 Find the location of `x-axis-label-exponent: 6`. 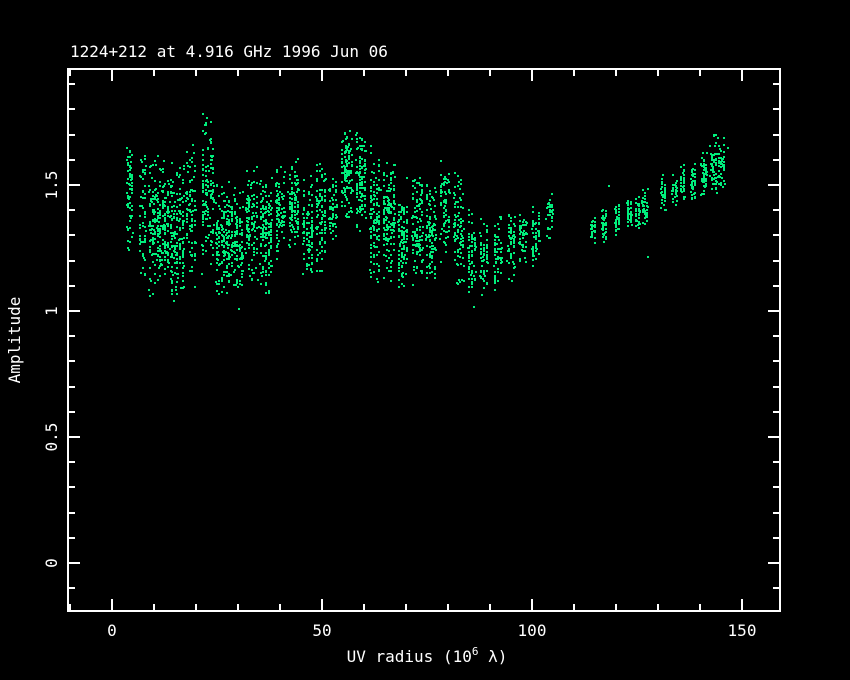

x-axis-label-exponent: 6 is located at coordinates (475, 651).